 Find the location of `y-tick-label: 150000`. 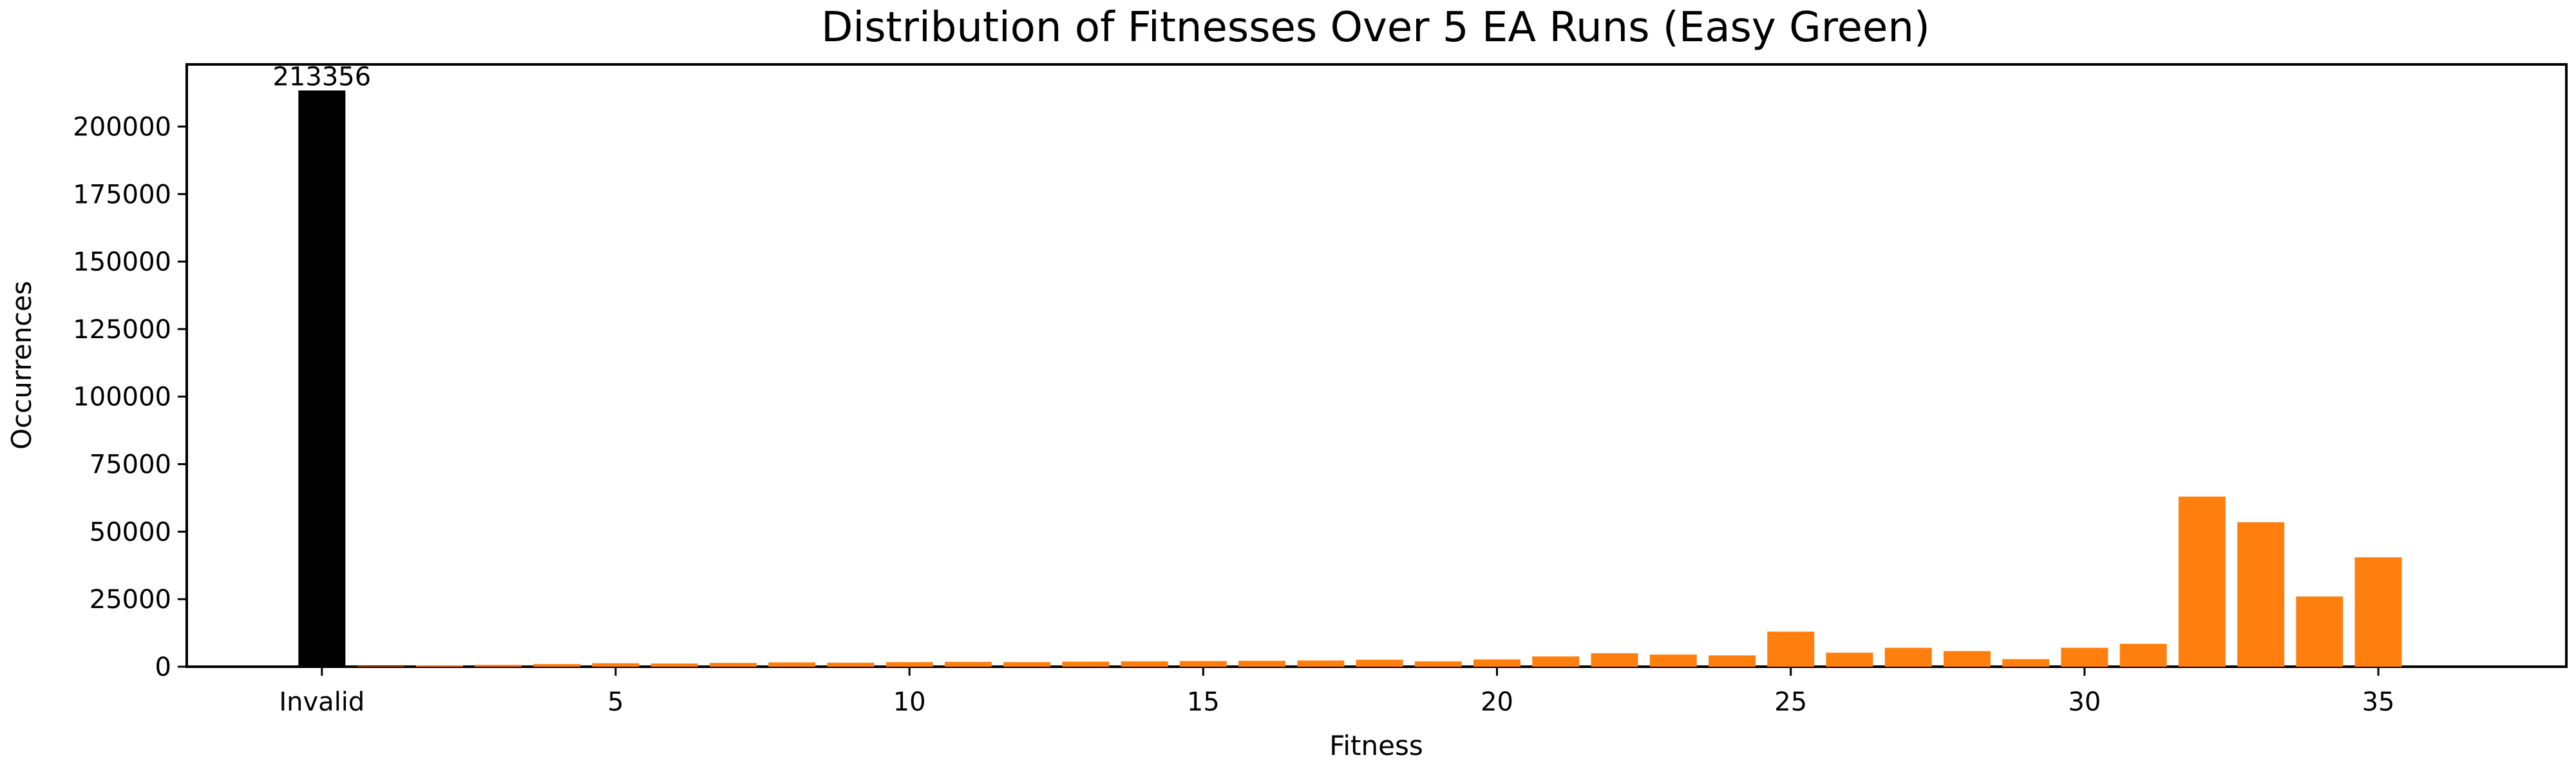

y-tick-label: 150000 is located at coordinates (122, 262).